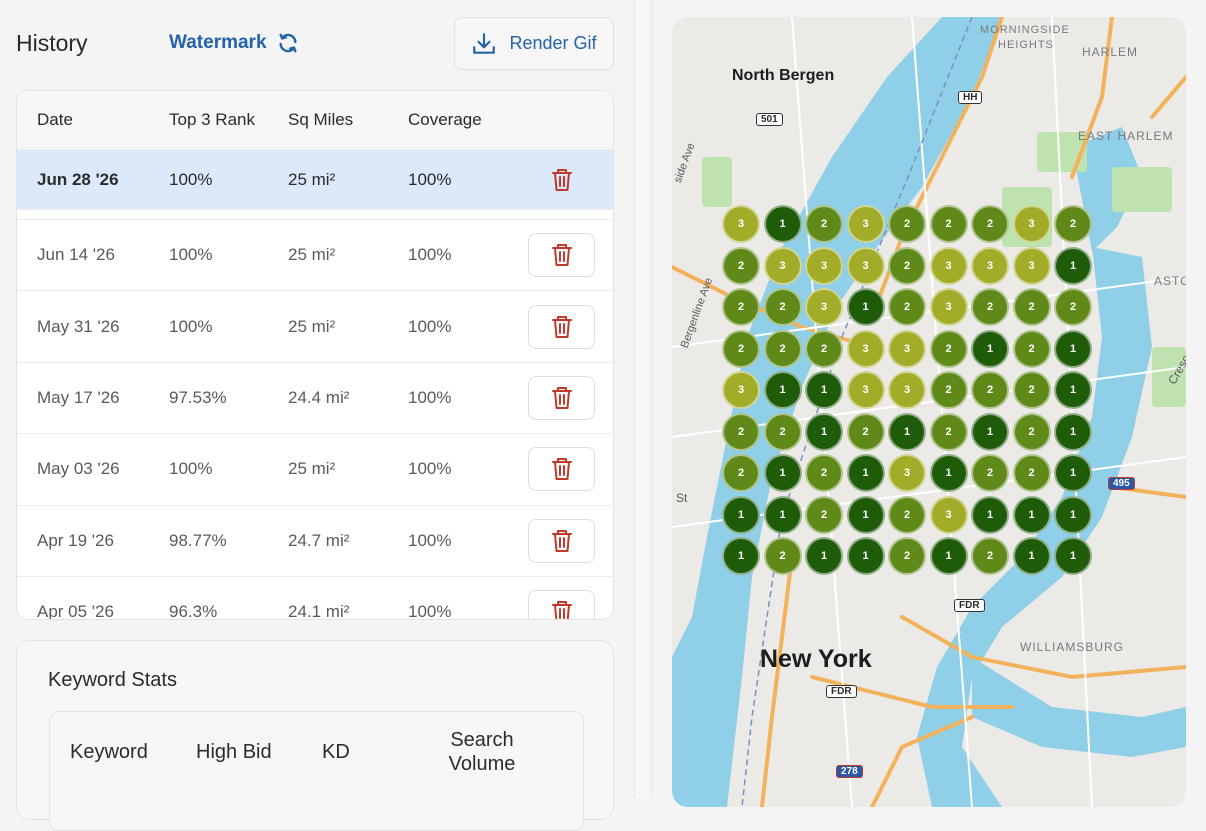 The height and width of the screenshot is (831, 1206). What do you see at coordinates (315, 180) in the screenshot?
I see `history-row: Jun 28 '26 100% 25 mi² 100%` at bounding box center [315, 180].